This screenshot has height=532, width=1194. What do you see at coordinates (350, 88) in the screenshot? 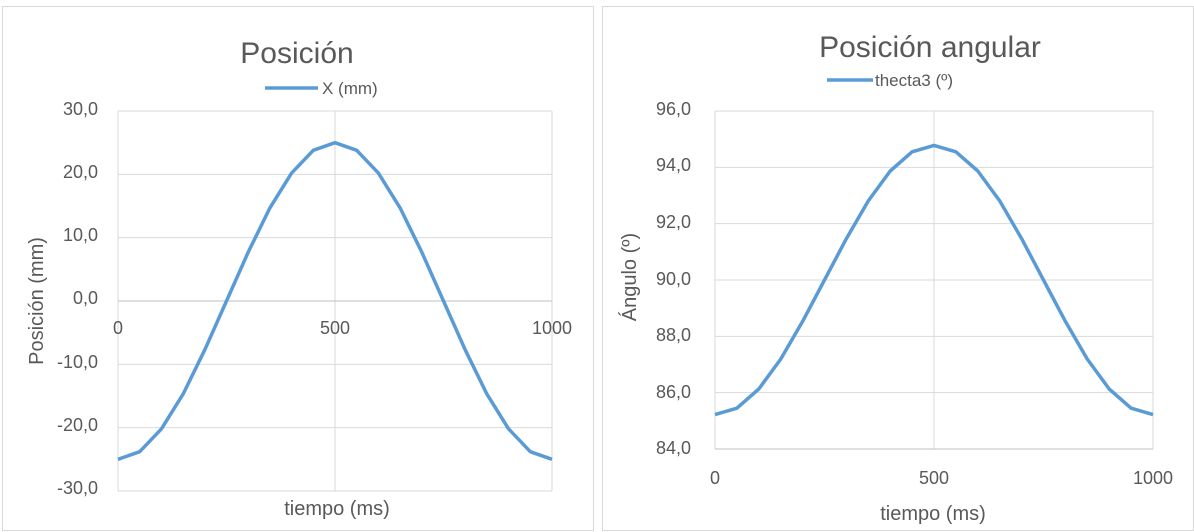
I see `legend-label: X (mm)` at bounding box center [350, 88].